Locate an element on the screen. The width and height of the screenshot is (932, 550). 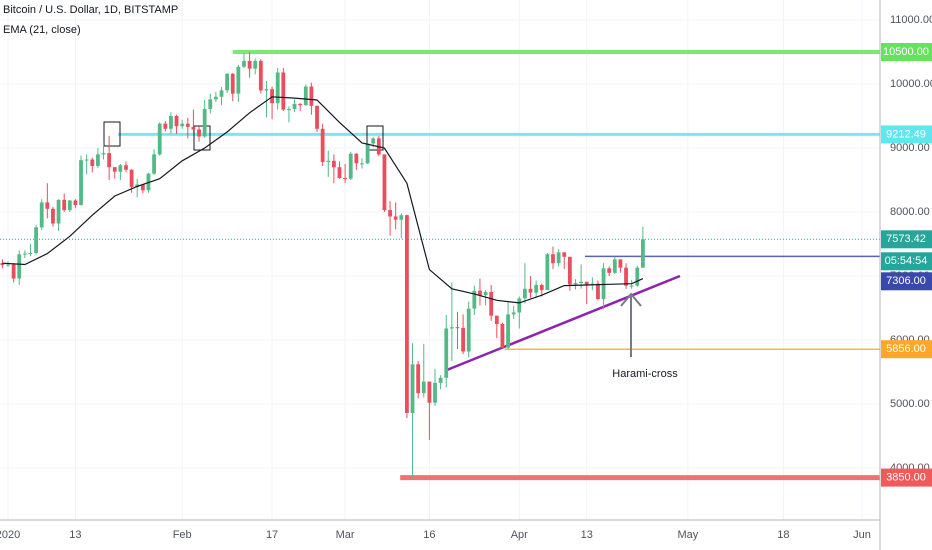
price-label: 7573.42 is located at coordinates (906, 239).